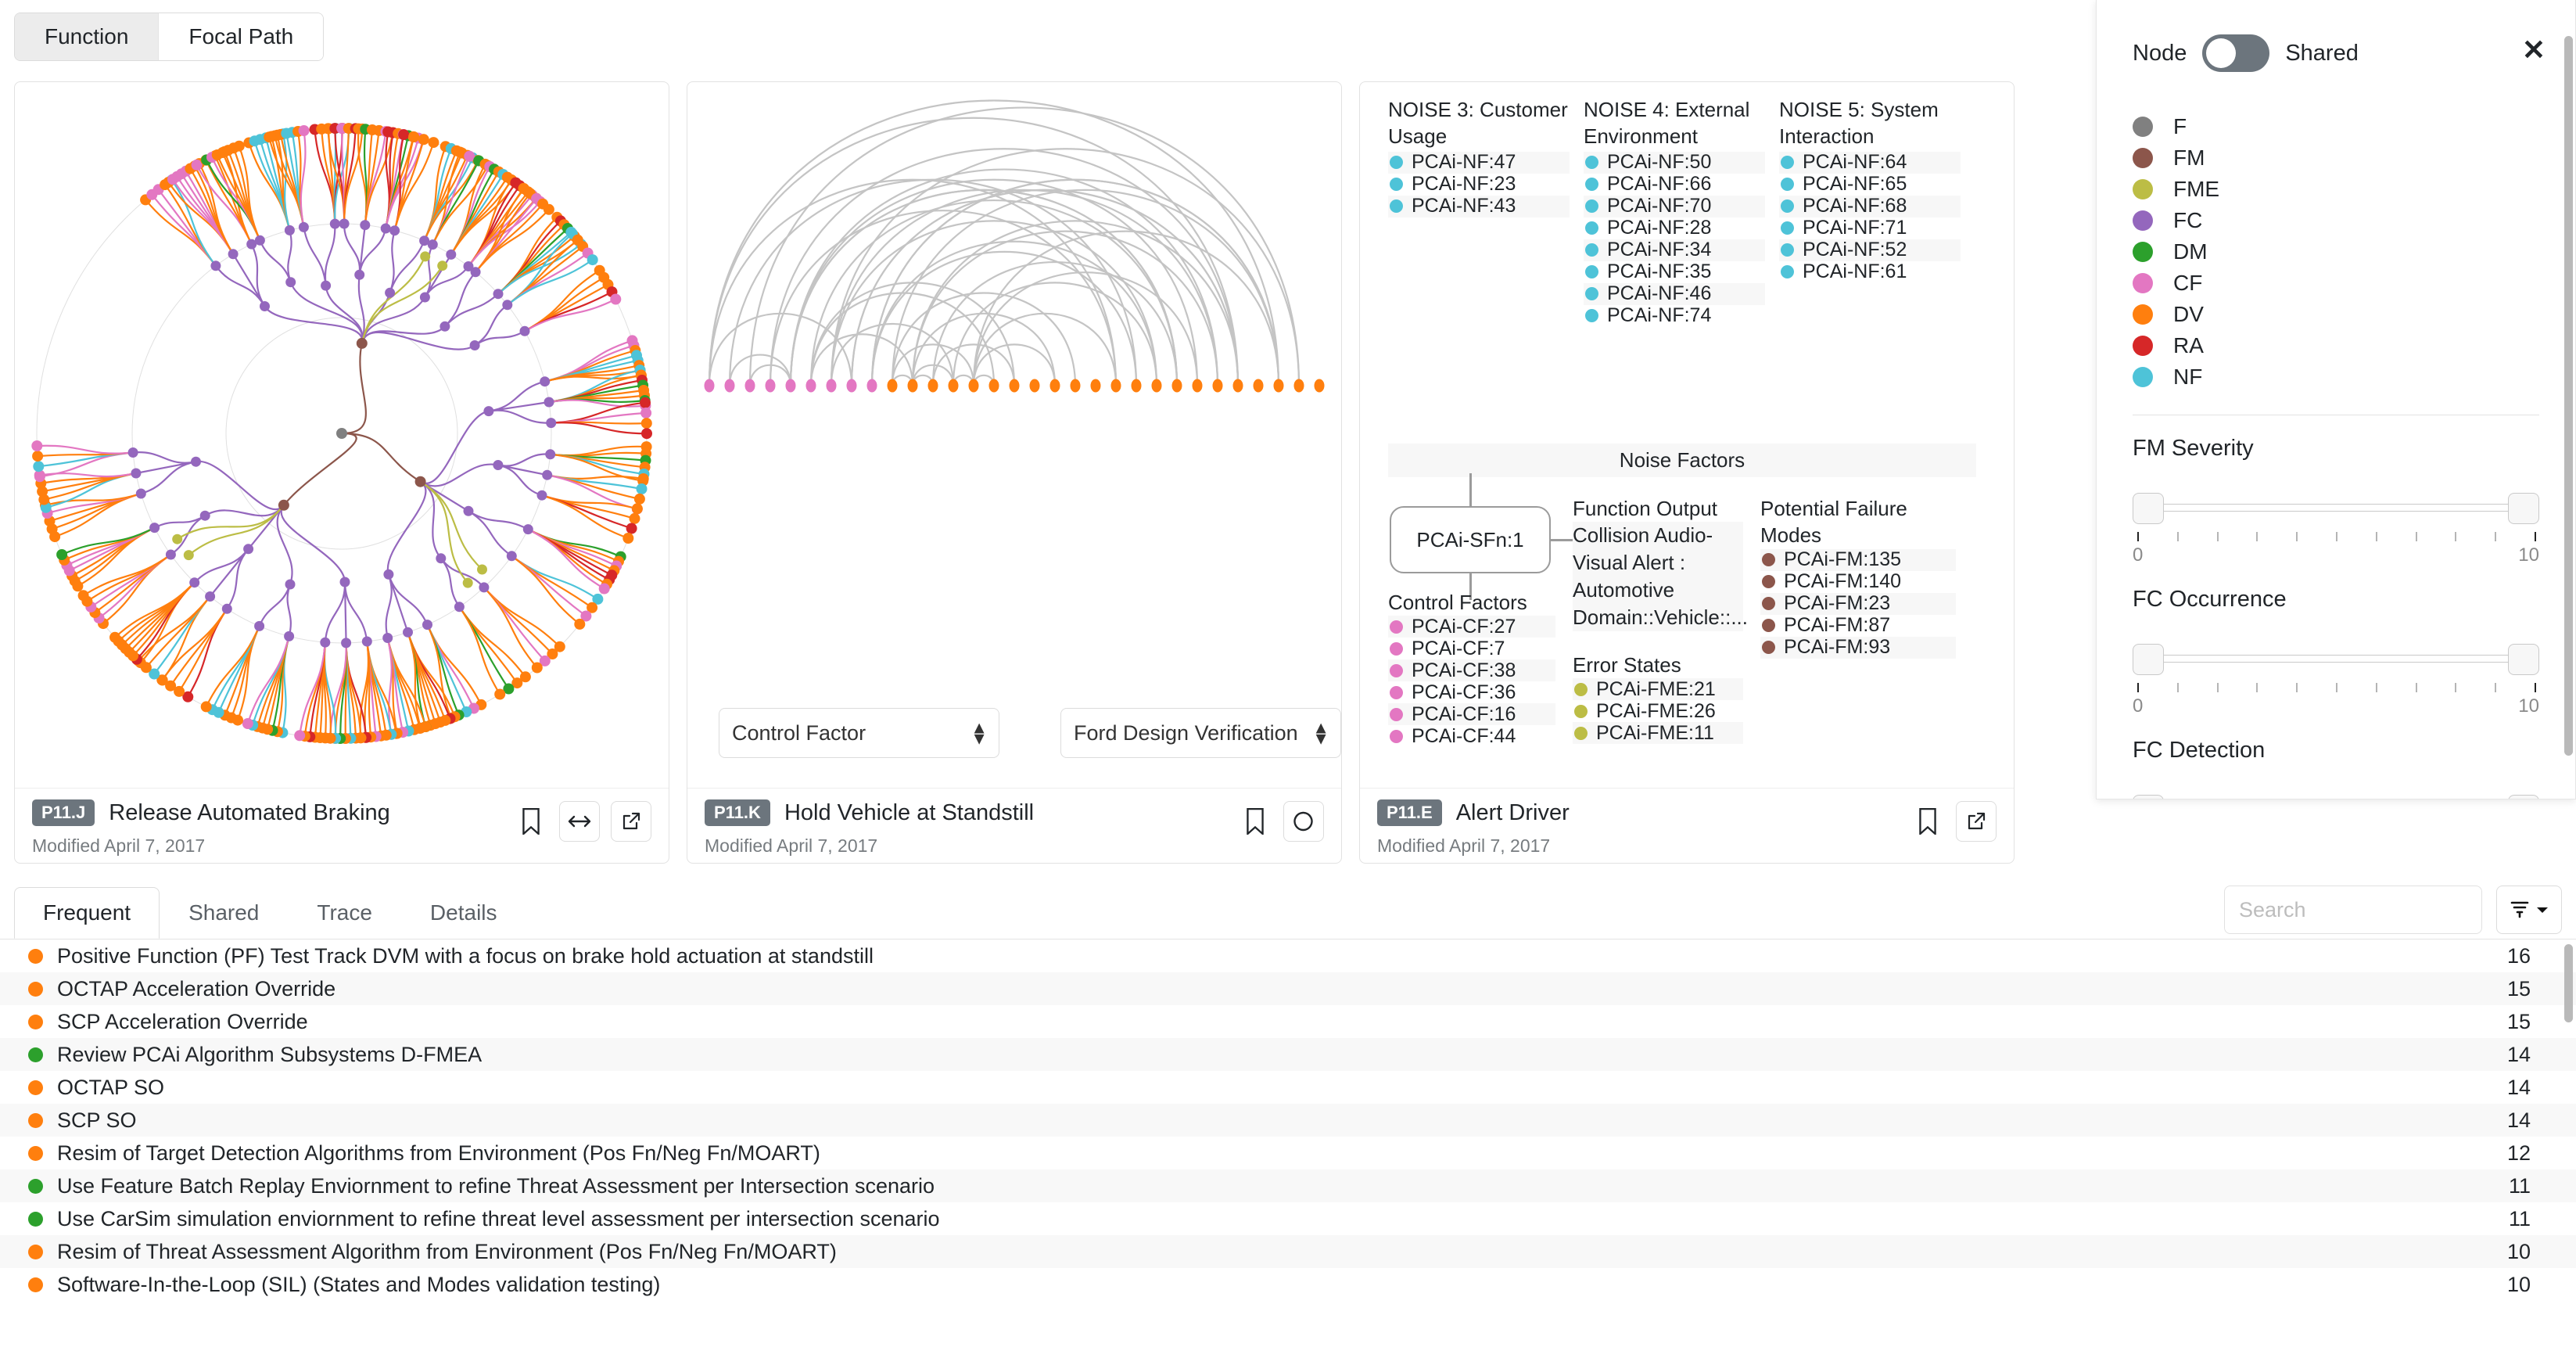 This screenshot has height=1358, width=2576. What do you see at coordinates (1200, 733) in the screenshot?
I see `select-ford-design-verification: Ford Design Verification ▲ ▼` at bounding box center [1200, 733].